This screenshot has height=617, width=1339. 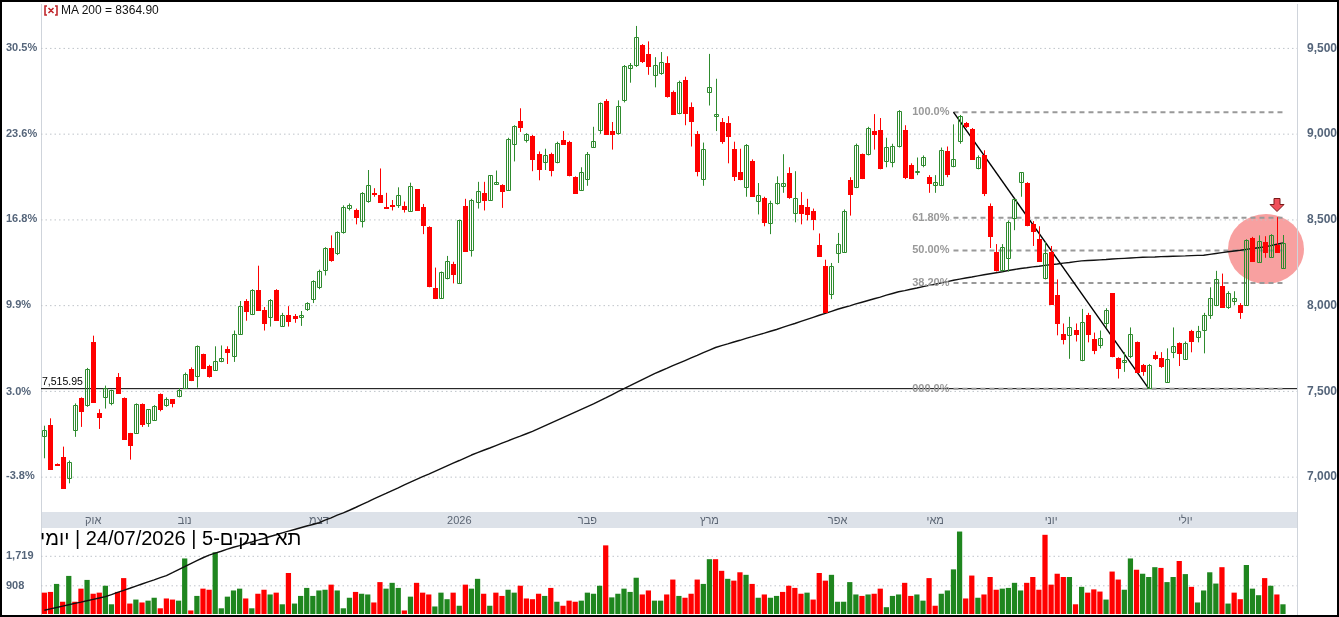 I want to click on x-tick-label: פבר, so click(x=587, y=519).